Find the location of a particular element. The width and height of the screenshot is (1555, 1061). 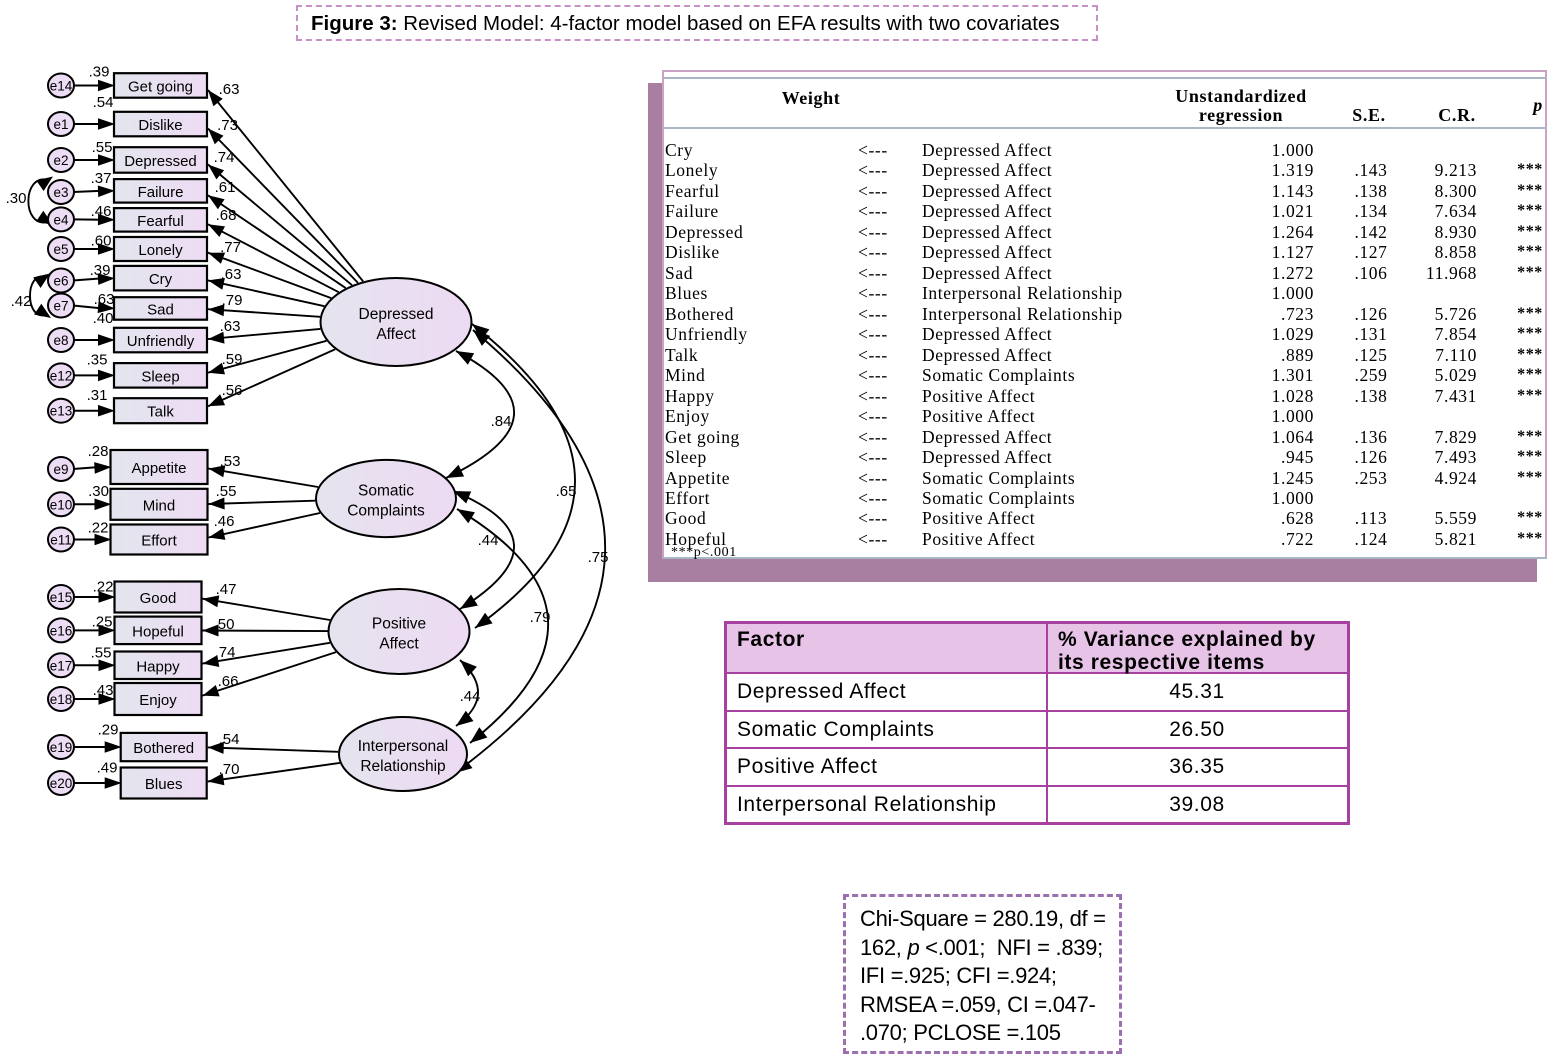

svg-text: Lonely is located at coordinates (160, 250).